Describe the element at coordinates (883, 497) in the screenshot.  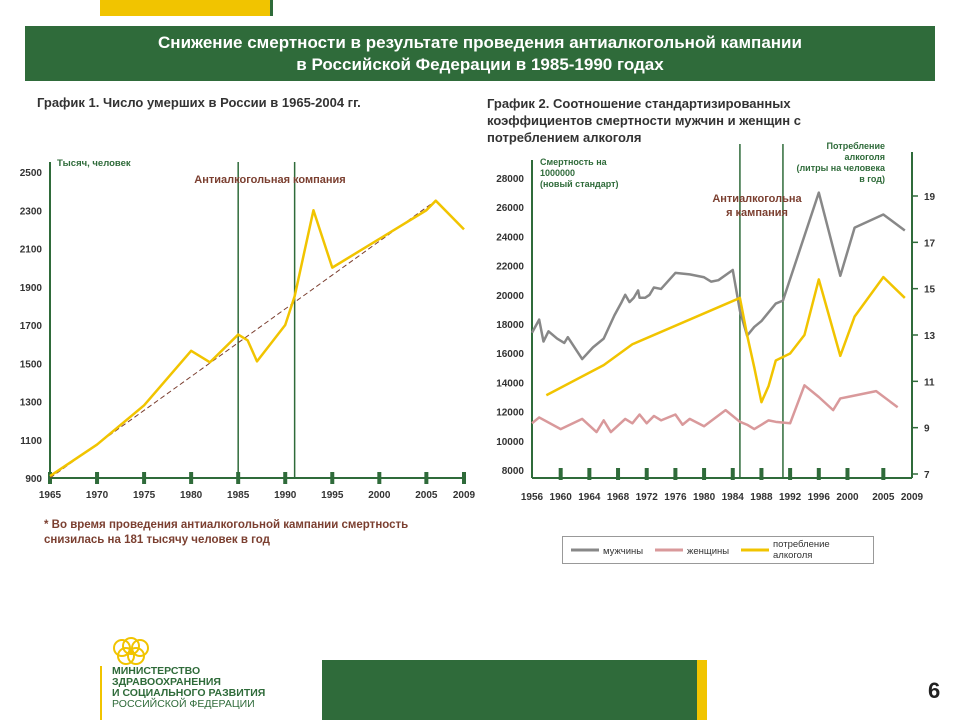
I see `chart2-x-tick-label: 2005` at that location.